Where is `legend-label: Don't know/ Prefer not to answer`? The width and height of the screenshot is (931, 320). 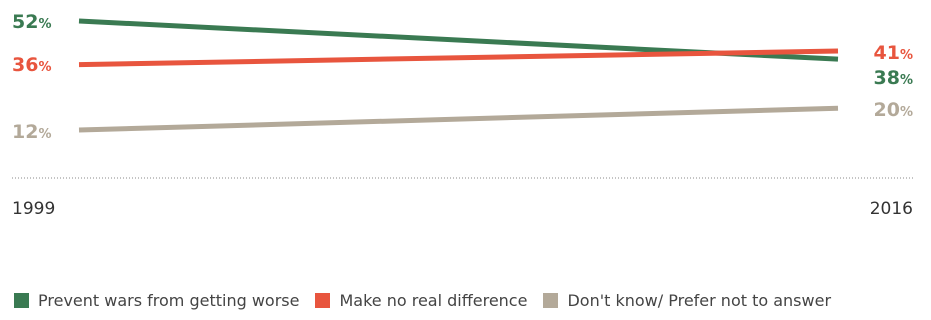 legend-label: Don't know/ Prefer not to answer is located at coordinates (699, 300).